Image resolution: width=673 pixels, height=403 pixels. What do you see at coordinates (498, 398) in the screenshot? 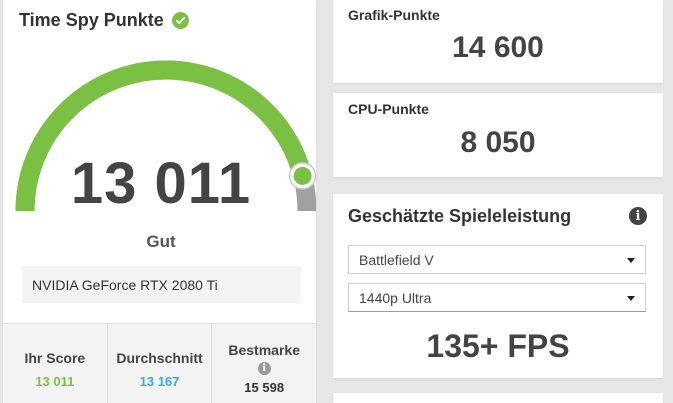
I see `next-card` at bounding box center [498, 398].